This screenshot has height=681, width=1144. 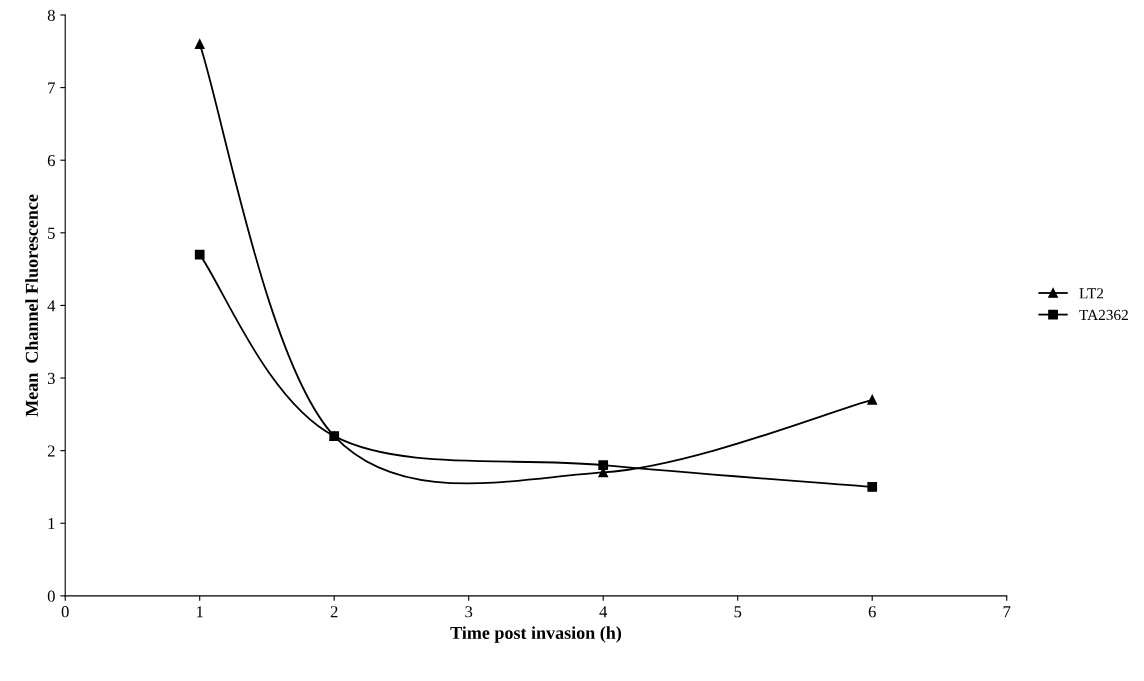 I want to click on y-tick-label: 4, so click(x=51, y=306).